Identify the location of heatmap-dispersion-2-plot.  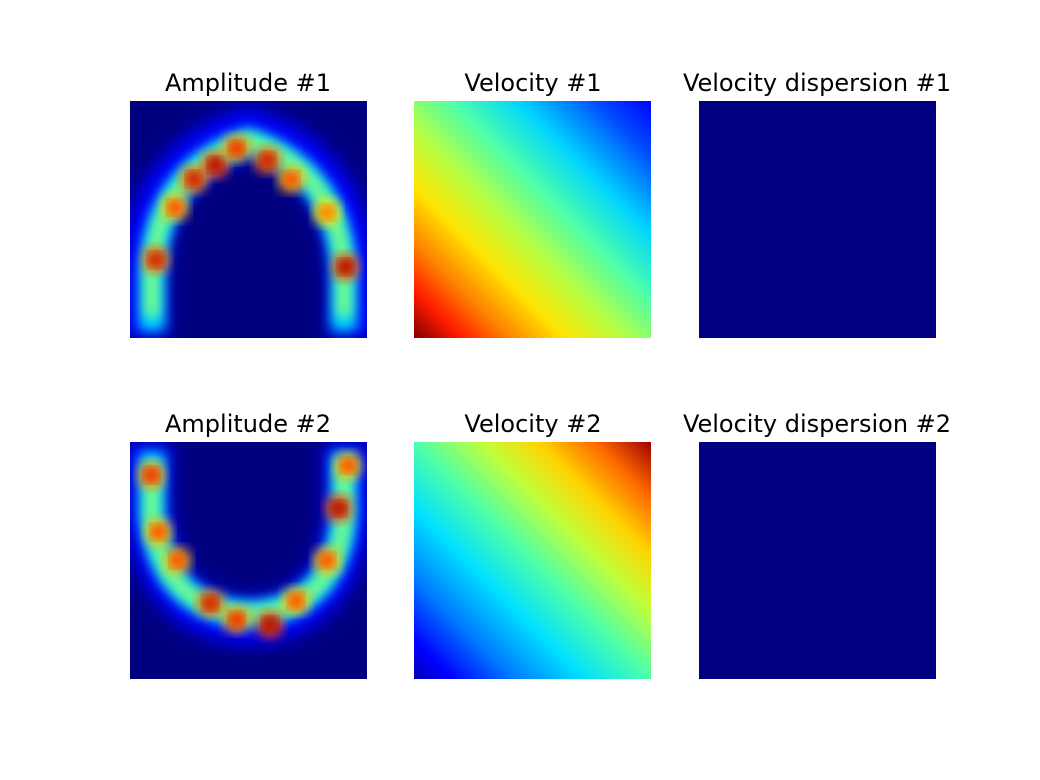
(817, 560).